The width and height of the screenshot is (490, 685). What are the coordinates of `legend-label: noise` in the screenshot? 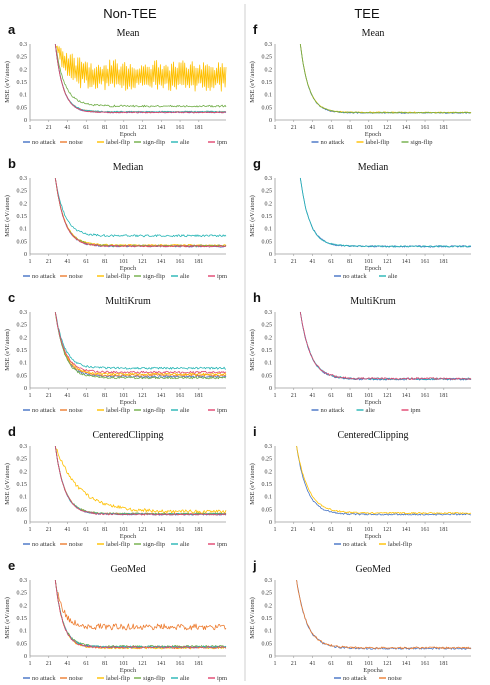 It's located at (76, 410).